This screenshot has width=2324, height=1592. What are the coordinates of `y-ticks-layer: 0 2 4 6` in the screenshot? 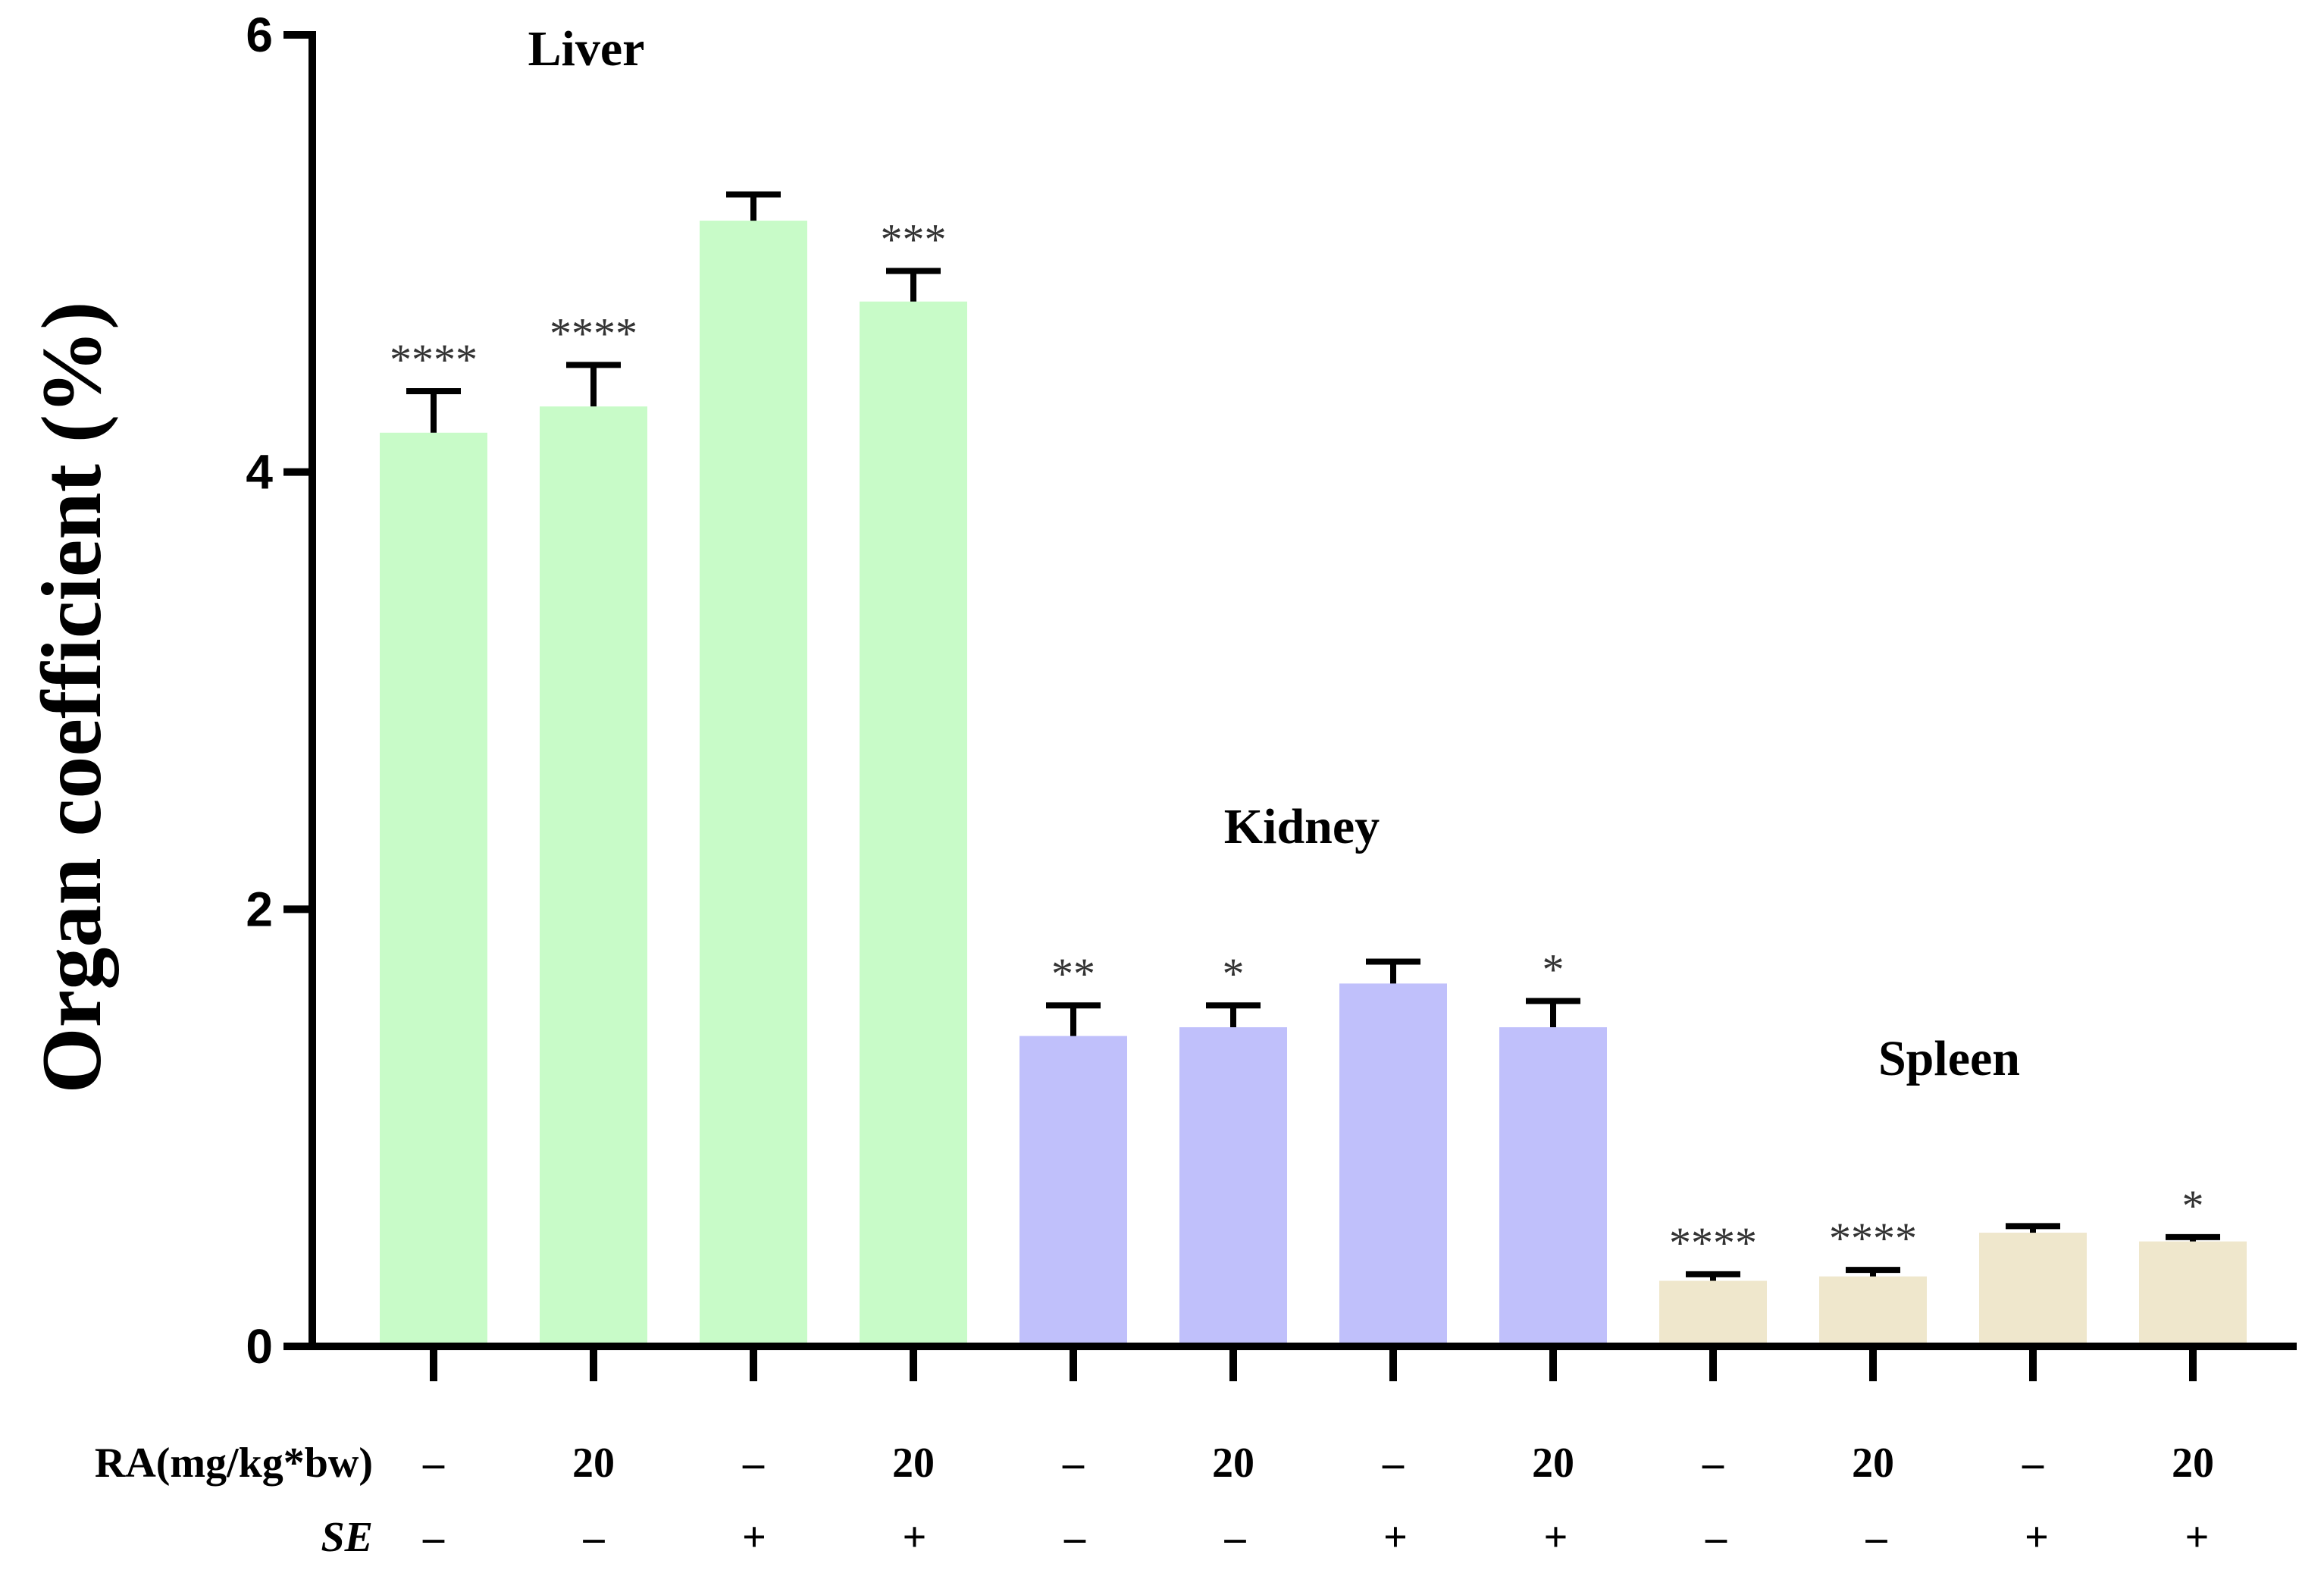 It's located at (279, 691).